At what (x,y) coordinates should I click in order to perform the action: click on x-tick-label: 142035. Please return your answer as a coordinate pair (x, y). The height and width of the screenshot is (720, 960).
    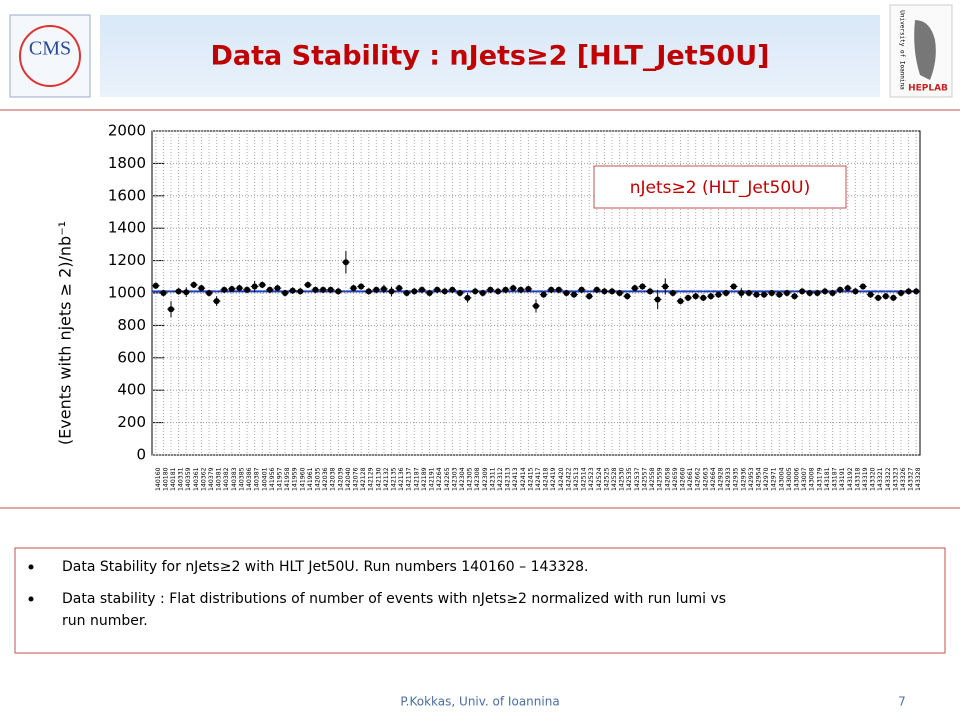
    Looking at the image, I should click on (317, 479).